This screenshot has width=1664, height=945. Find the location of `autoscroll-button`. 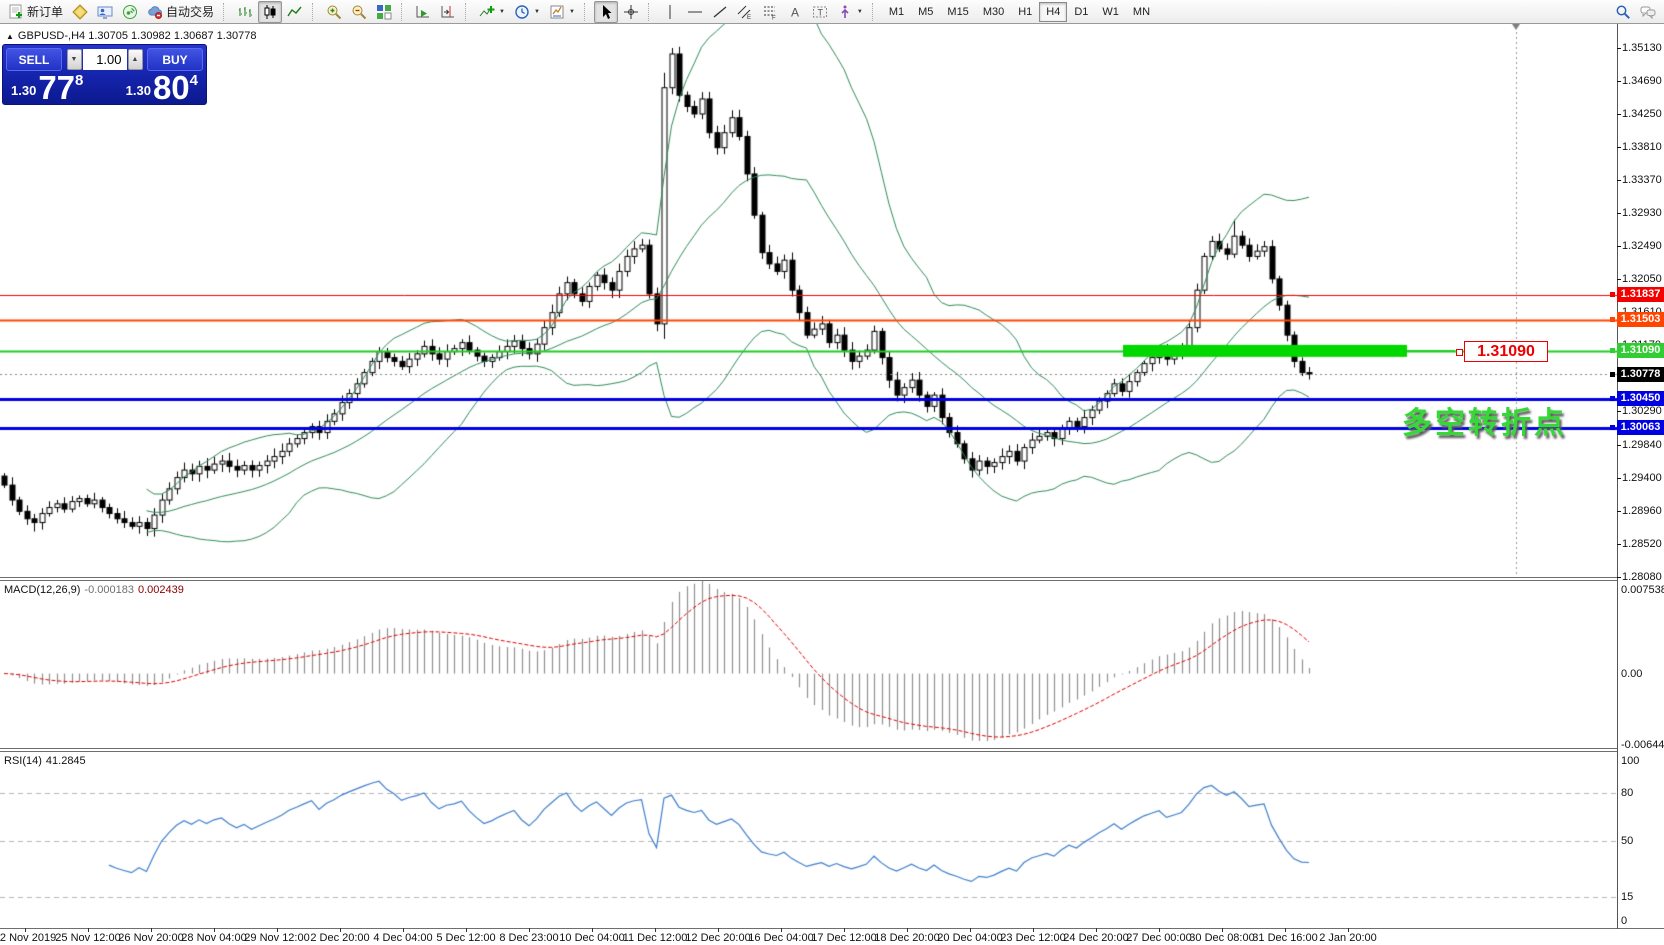

autoscroll-button is located at coordinates (423, 12).